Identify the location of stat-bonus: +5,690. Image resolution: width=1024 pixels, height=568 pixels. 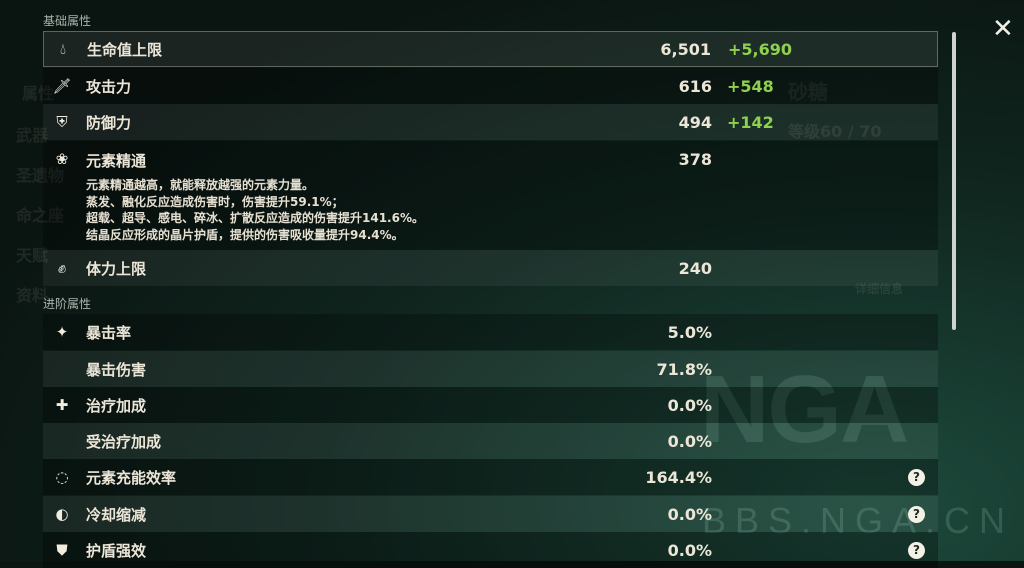
(760, 49).